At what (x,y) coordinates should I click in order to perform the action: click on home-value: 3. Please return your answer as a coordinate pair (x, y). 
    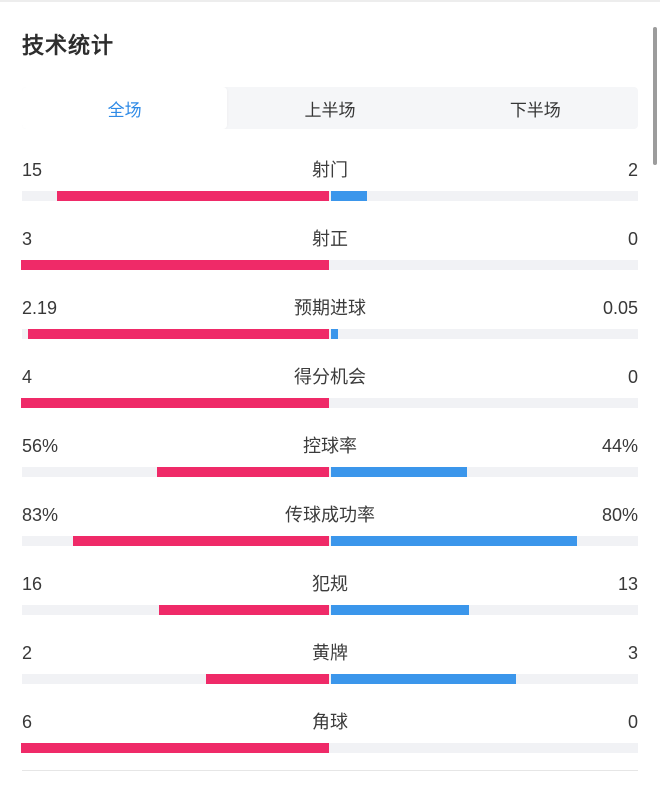
    Looking at the image, I should click on (27, 239).